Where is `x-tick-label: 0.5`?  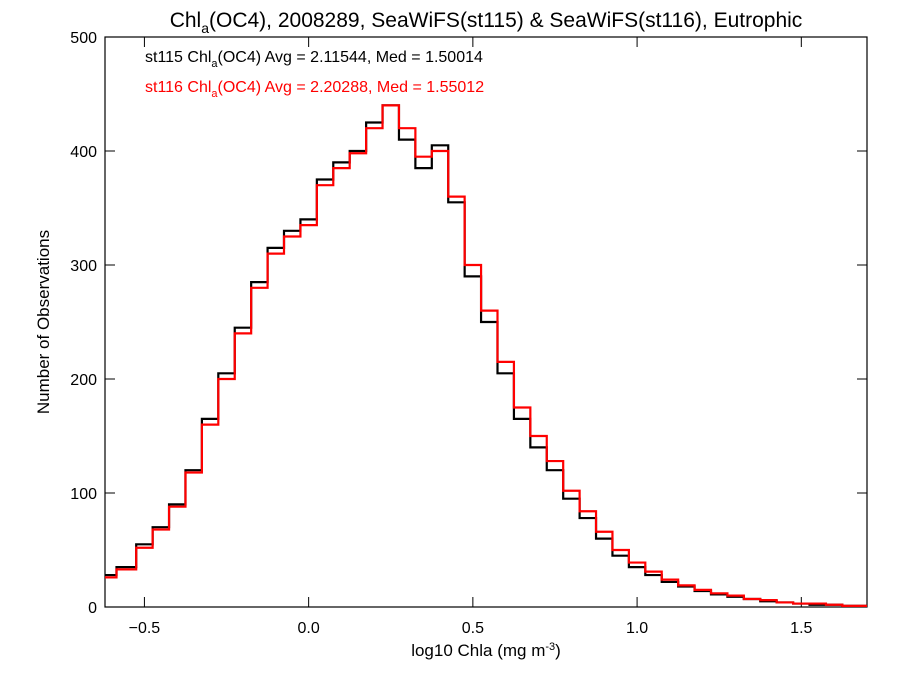
x-tick-label: 0.5 is located at coordinates (473, 628).